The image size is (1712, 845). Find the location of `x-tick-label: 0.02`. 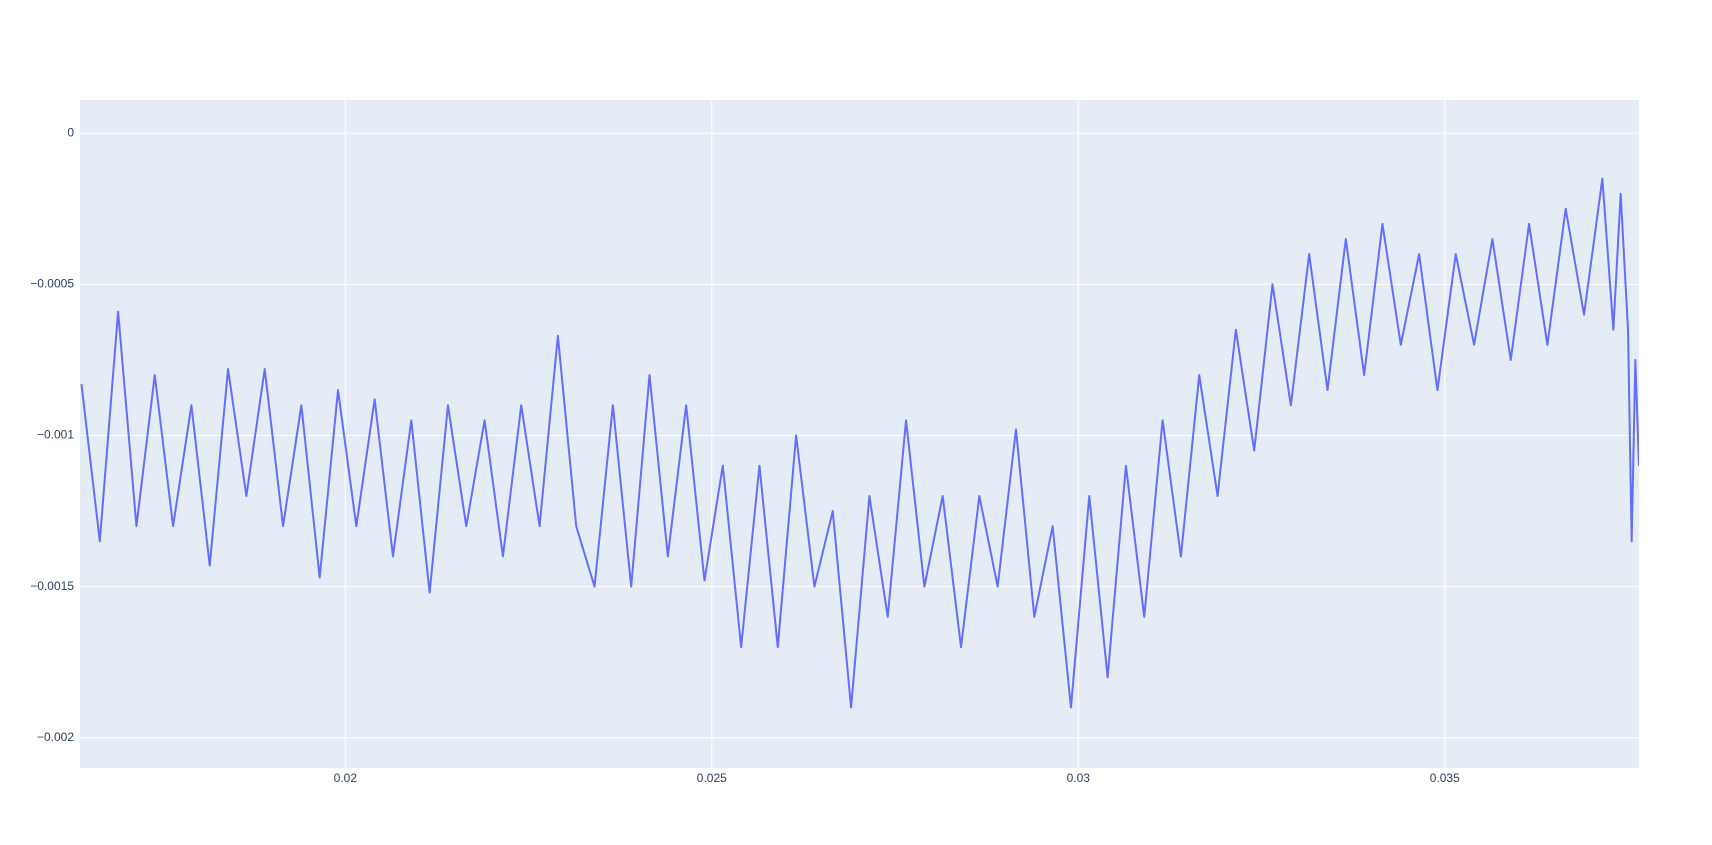

x-tick-label: 0.02 is located at coordinates (346, 778).